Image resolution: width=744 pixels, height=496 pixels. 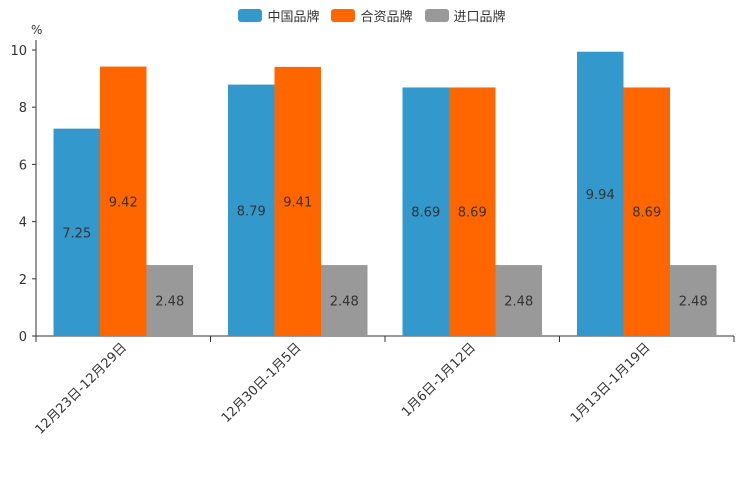 I want to click on legend-label-domestic: 中国品牌, so click(x=293, y=17).